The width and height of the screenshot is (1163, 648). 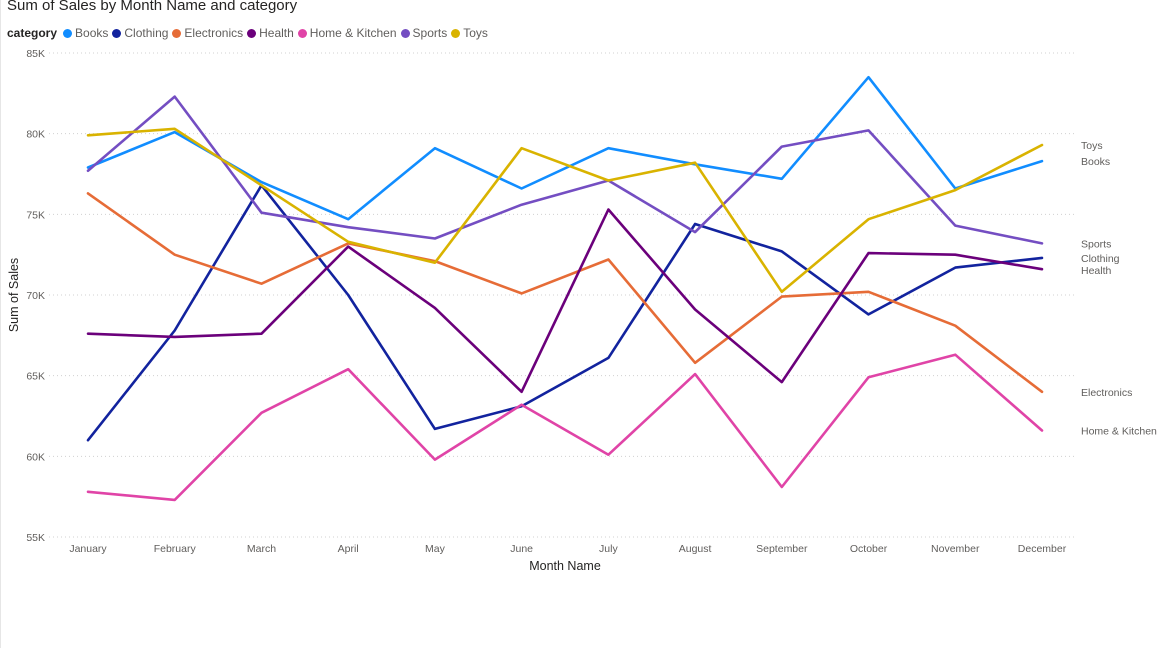 What do you see at coordinates (35, 135) in the screenshot?
I see `y-tick-label: 80K` at bounding box center [35, 135].